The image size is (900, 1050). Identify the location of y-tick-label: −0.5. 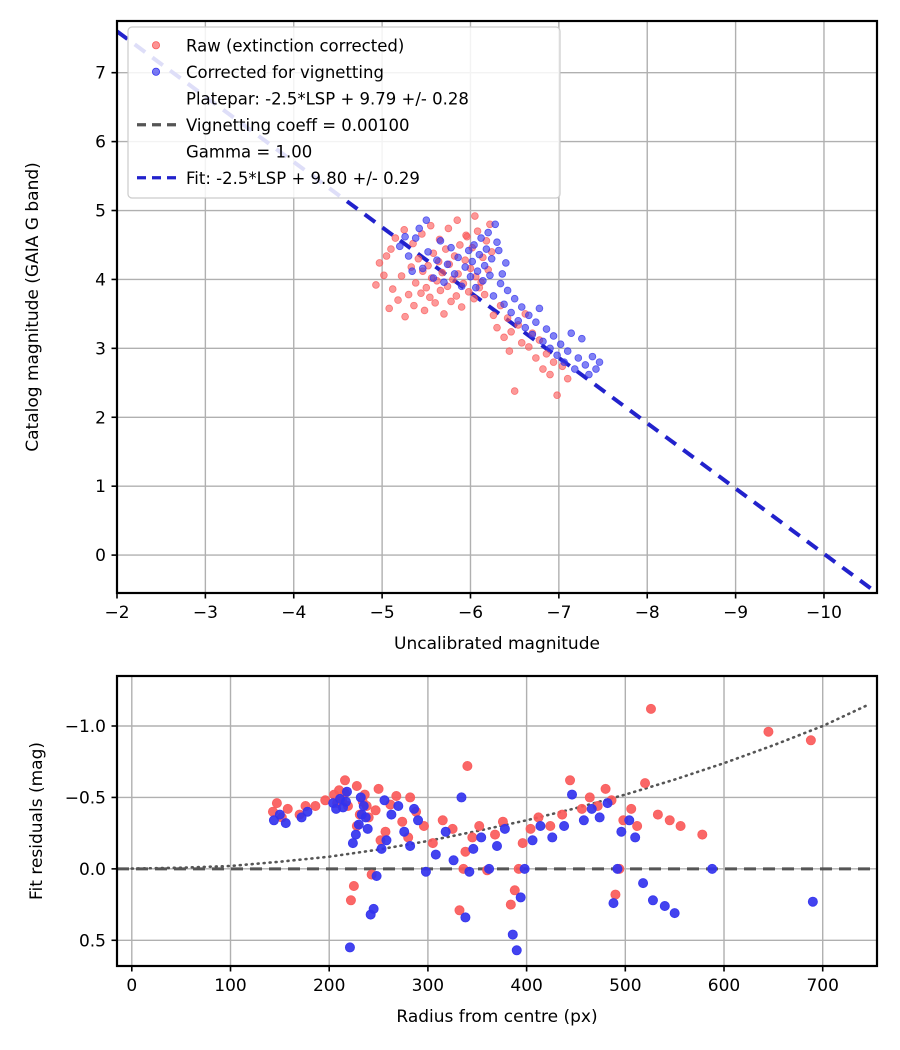
(85, 798).